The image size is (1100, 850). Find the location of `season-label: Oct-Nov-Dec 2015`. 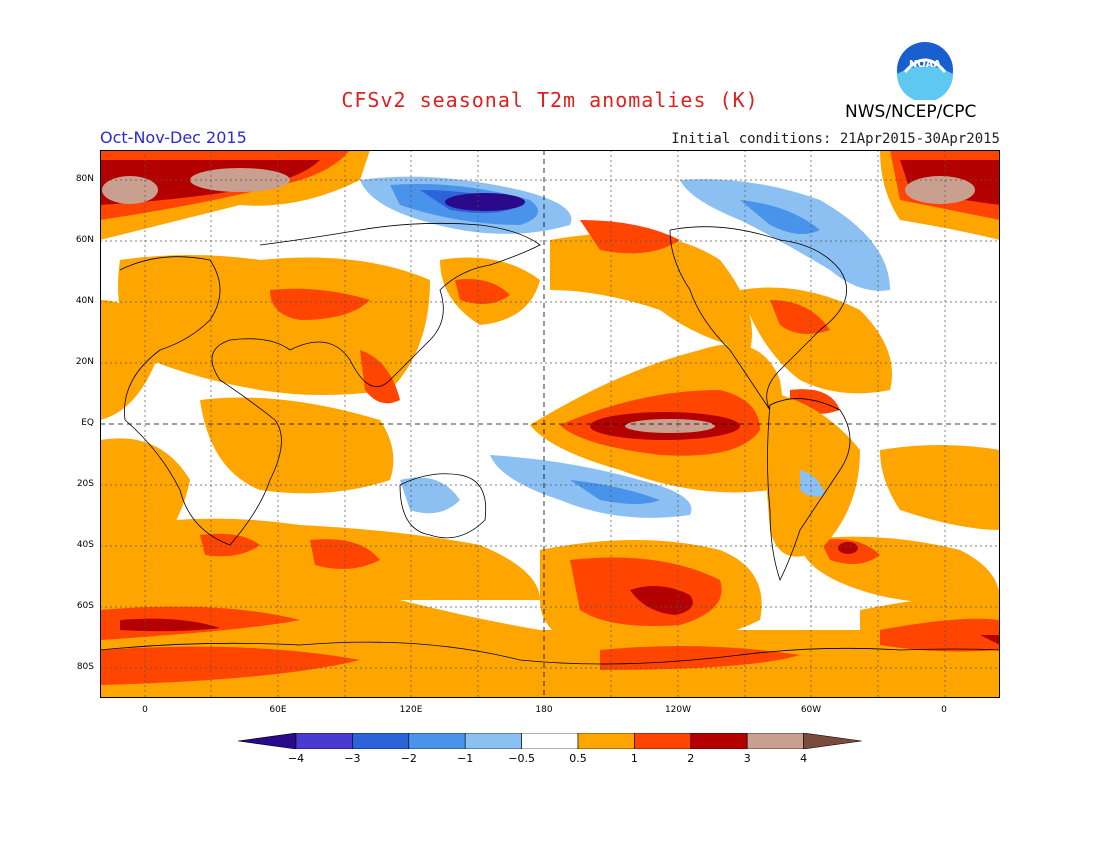

season-label: Oct-Nov-Dec 2015 is located at coordinates (173, 137).